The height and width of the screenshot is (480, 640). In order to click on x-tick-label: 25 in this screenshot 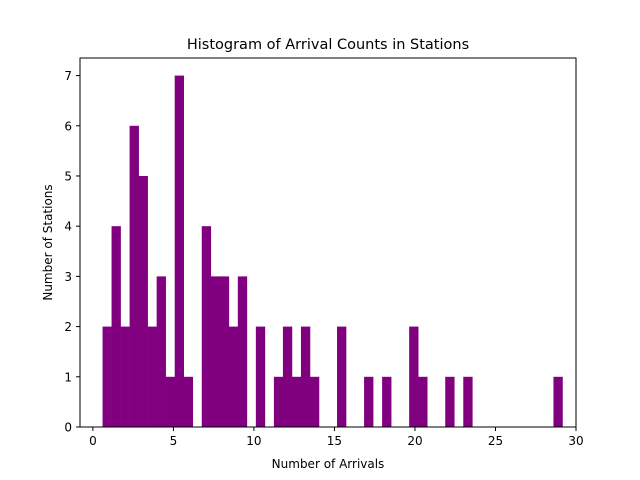, I will do `click(495, 441)`.